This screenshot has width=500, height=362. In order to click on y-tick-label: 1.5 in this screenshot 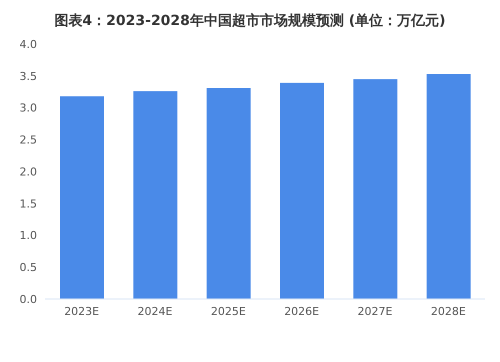, I will do `click(28, 203)`.